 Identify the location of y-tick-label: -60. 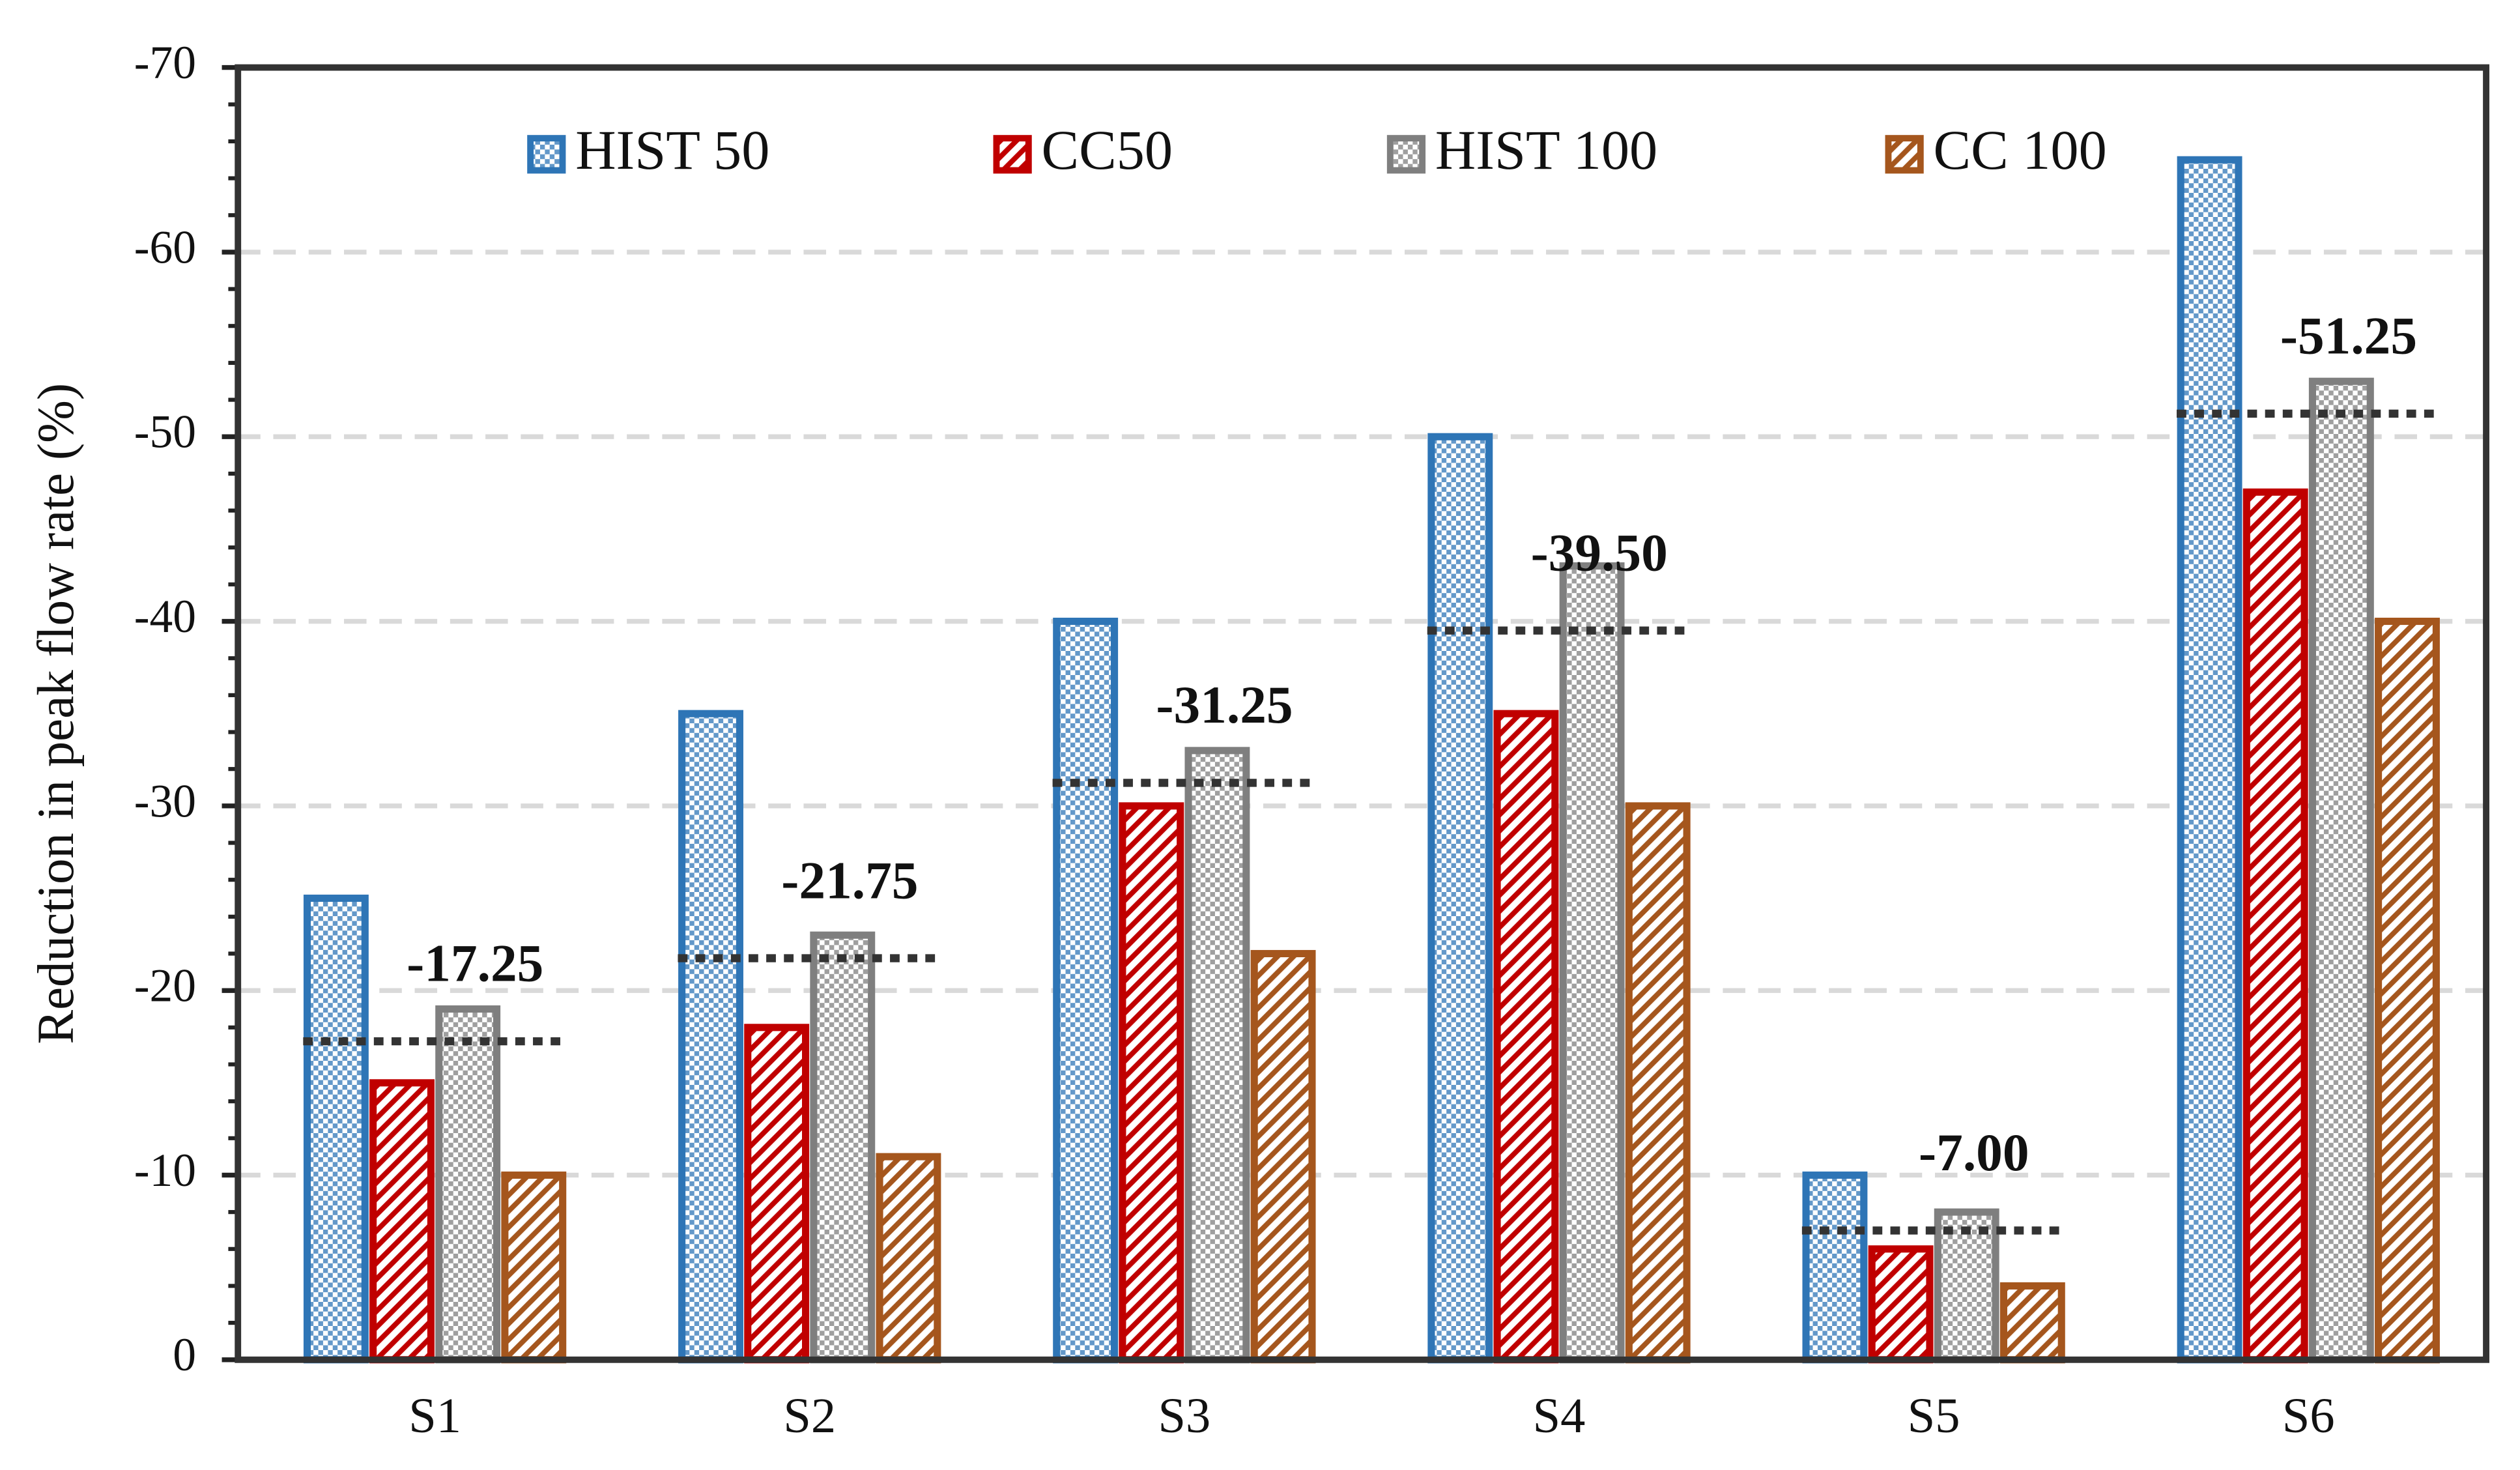
(165, 247).